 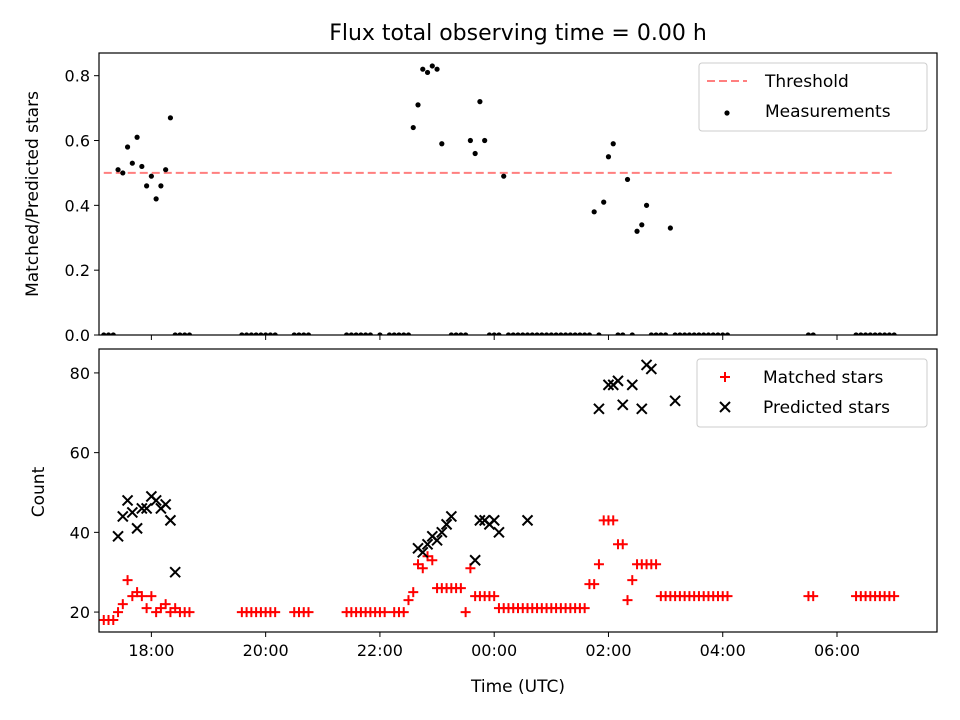 What do you see at coordinates (725, 407) in the screenshot?
I see `legend-predicted-swatch` at bounding box center [725, 407].